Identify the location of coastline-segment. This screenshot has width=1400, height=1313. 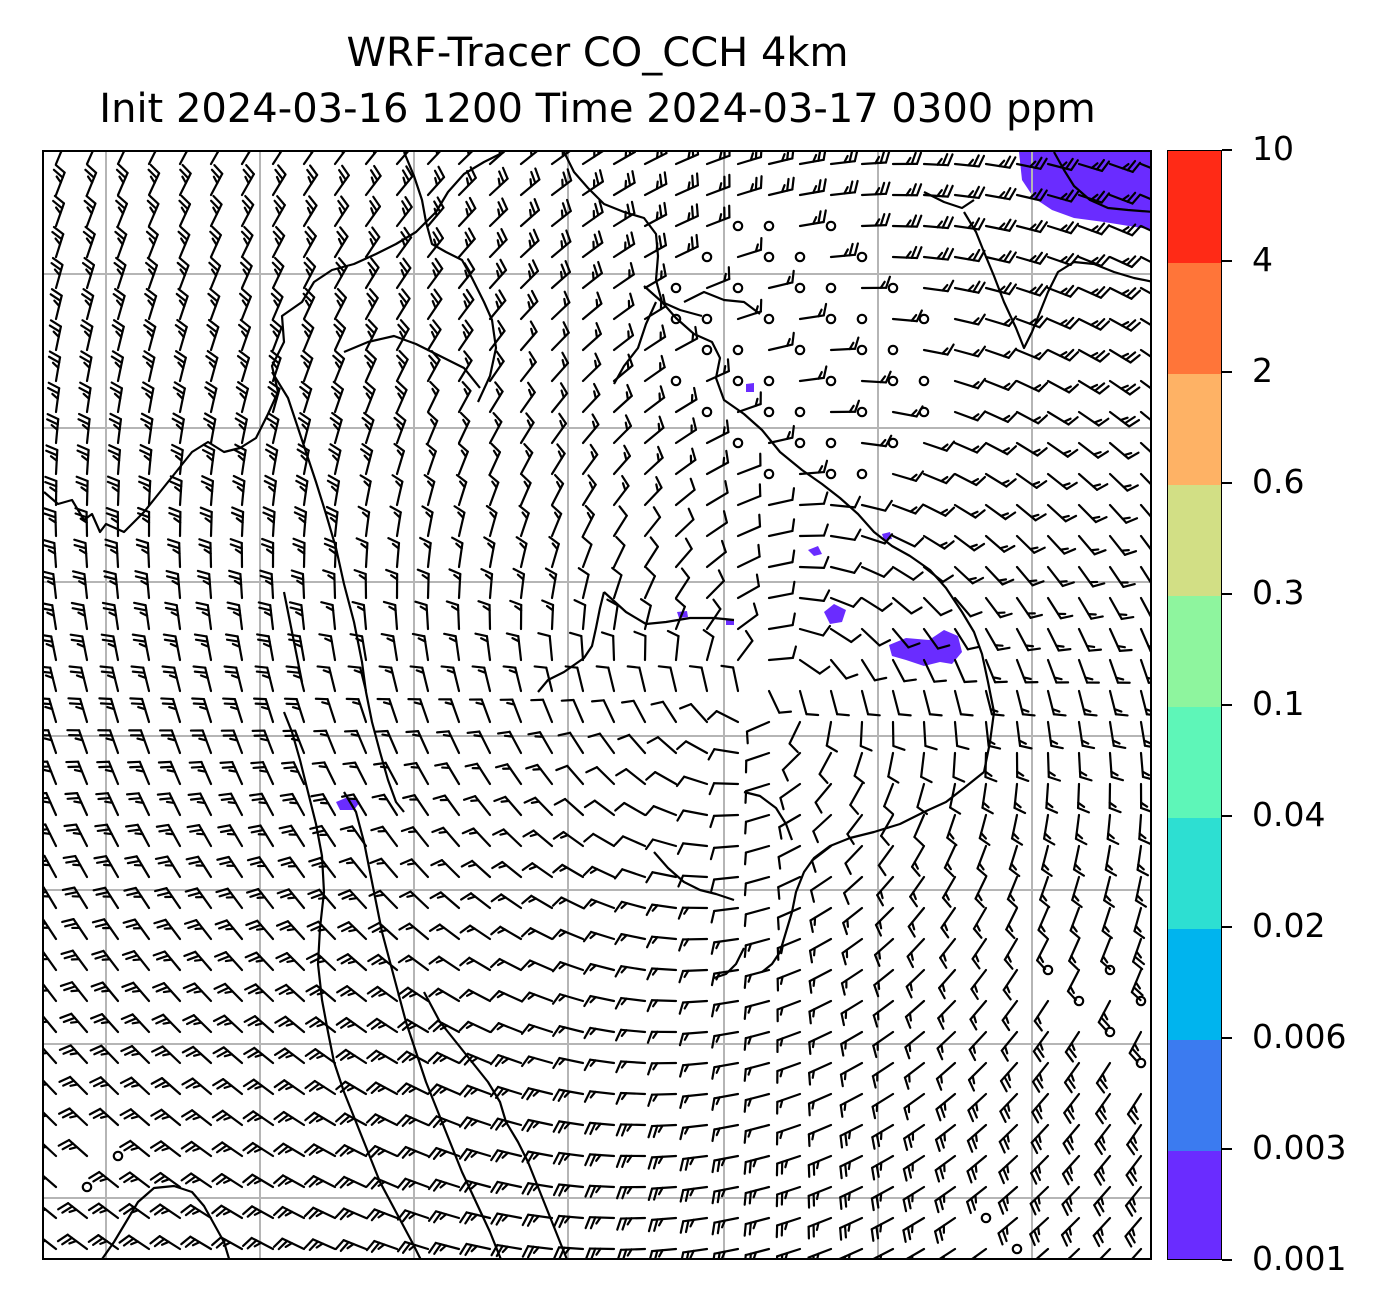
(1056, 280).